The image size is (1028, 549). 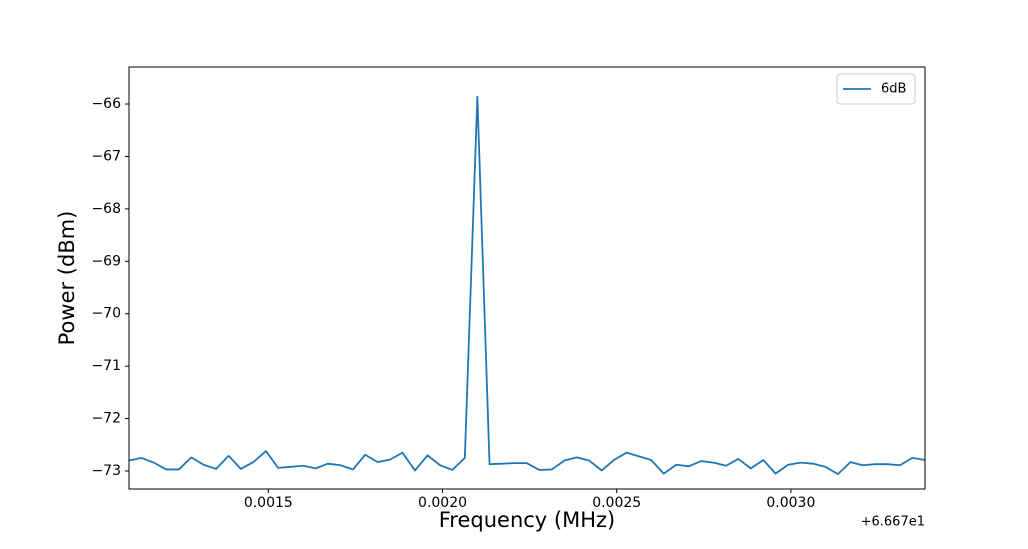 What do you see at coordinates (616, 503) in the screenshot?
I see `x-tick-label: 0.0025` at bounding box center [616, 503].